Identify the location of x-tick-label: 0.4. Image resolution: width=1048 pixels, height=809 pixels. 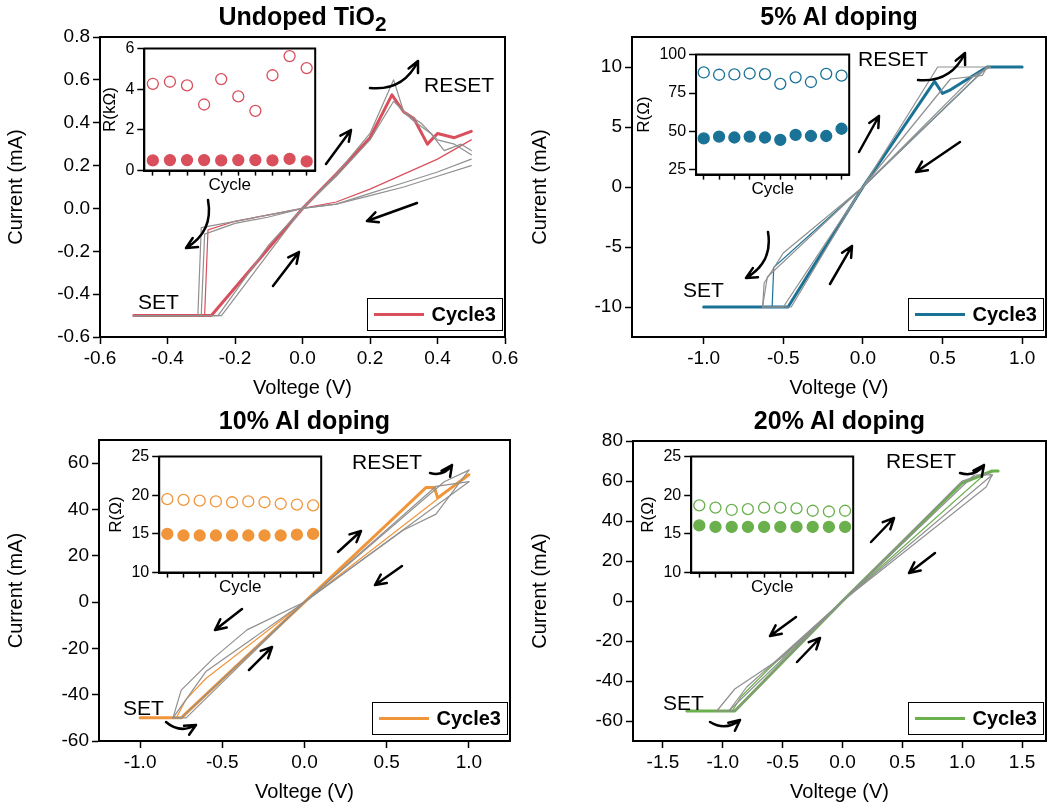
(438, 357).